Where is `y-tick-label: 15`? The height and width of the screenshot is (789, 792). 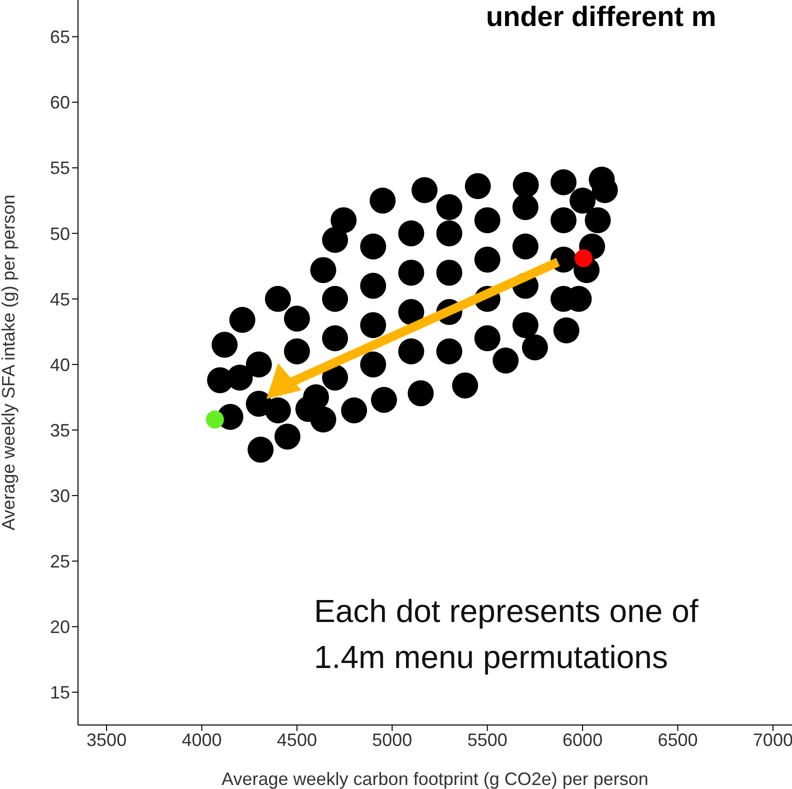 y-tick-label: 15 is located at coordinates (60, 692).